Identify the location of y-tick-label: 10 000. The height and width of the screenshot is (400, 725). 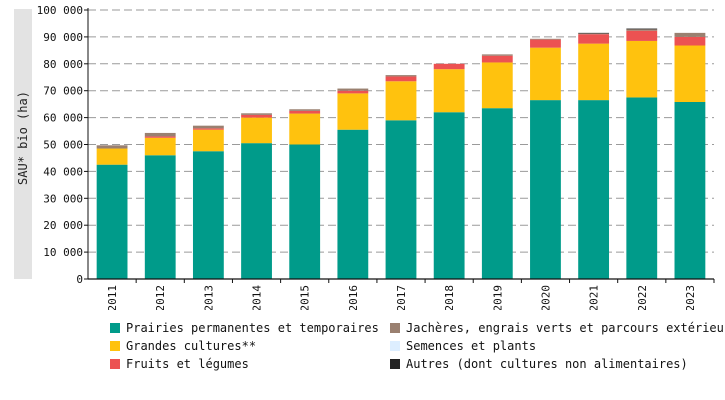
(63, 252).